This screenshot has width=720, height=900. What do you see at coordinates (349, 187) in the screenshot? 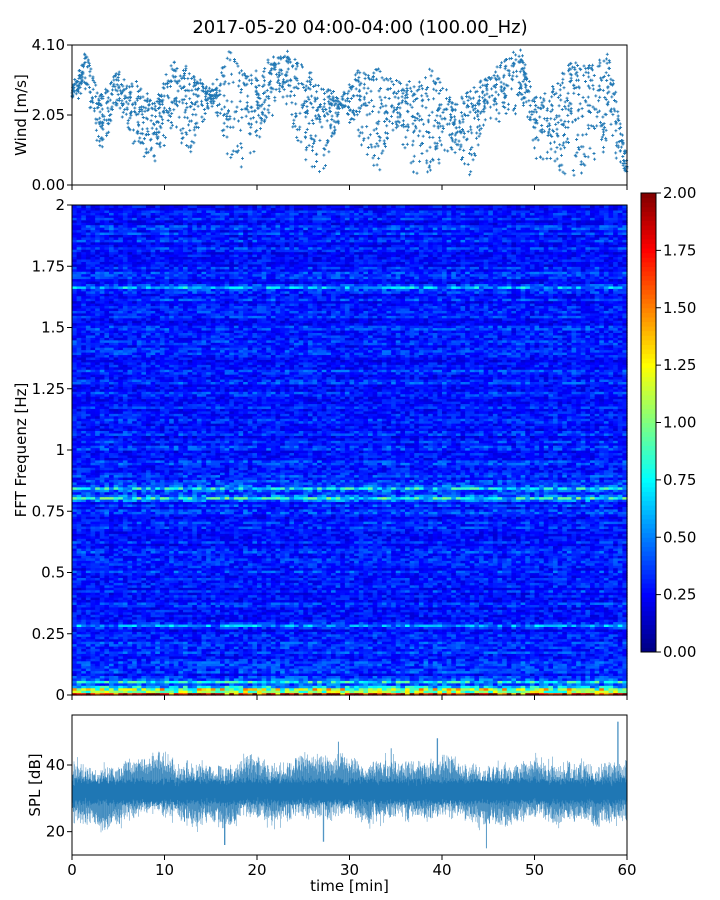
I see `wind-x-axis` at bounding box center [349, 187].